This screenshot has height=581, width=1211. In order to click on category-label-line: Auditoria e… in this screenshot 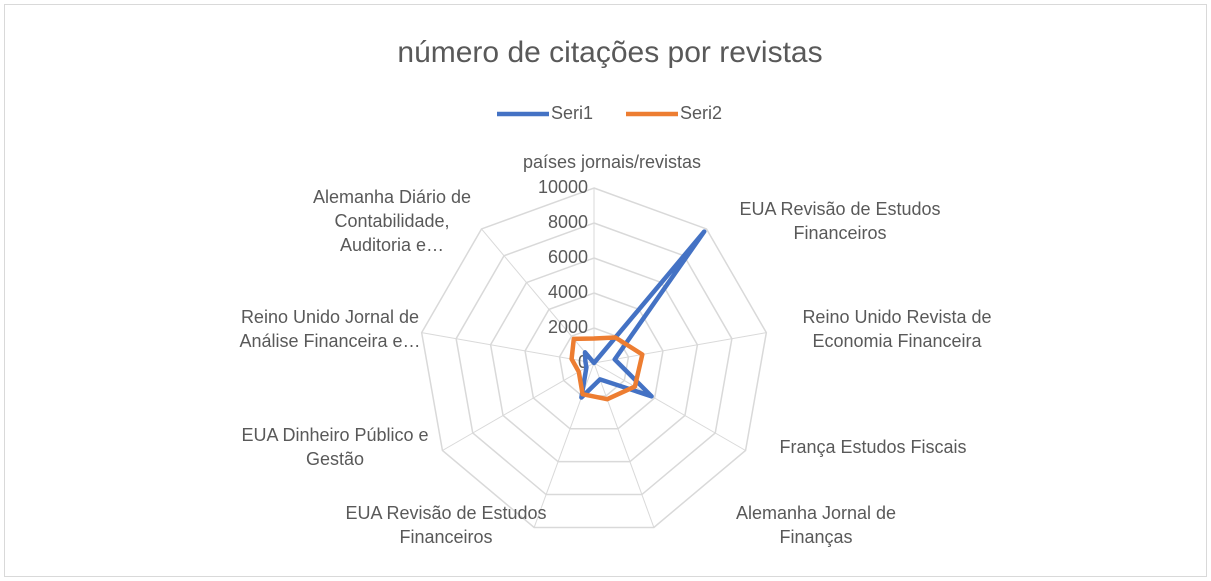, I will do `click(392, 245)`.